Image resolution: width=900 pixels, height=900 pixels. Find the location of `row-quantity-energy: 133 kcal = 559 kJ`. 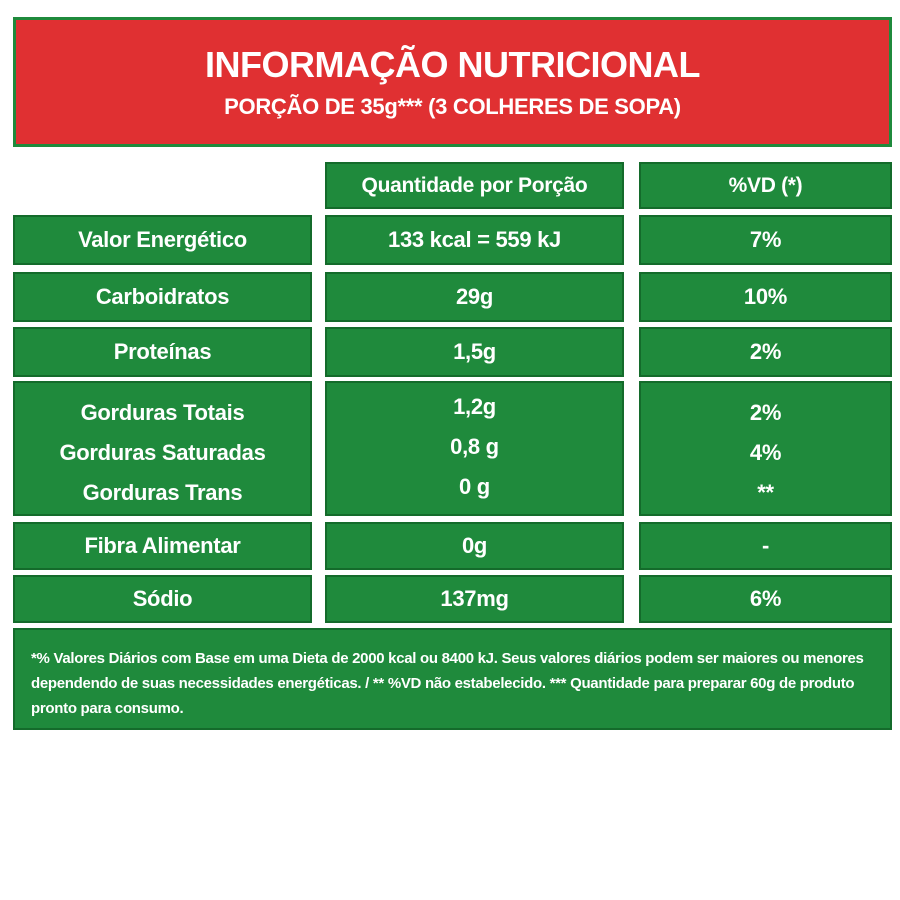

row-quantity-energy: 133 kcal = 559 kJ is located at coordinates (474, 240).